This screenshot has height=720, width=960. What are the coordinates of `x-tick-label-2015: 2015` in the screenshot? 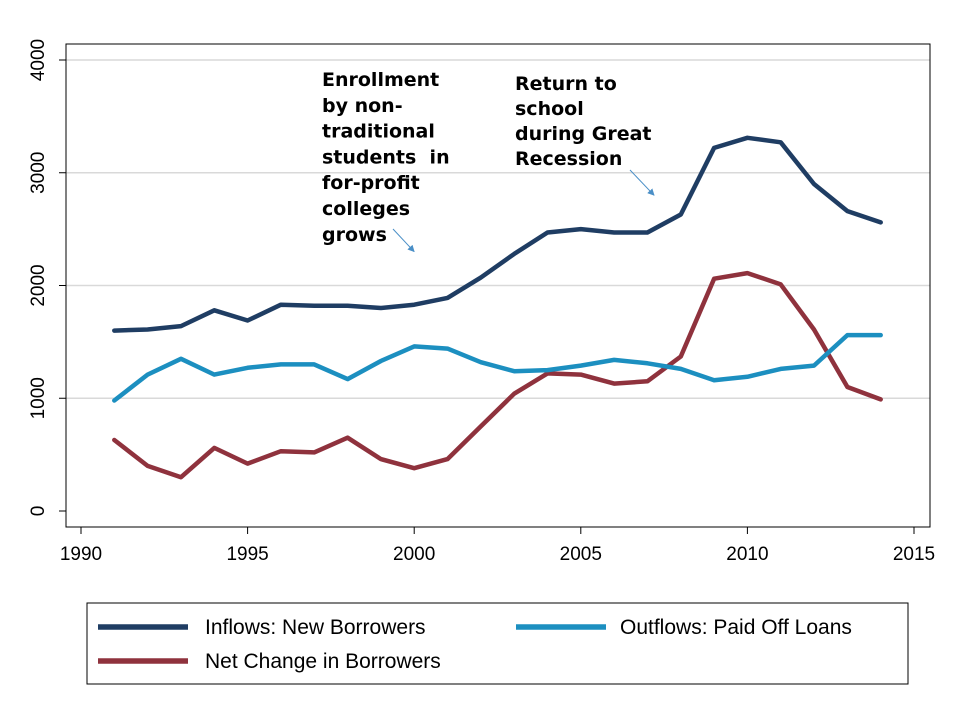 It's located at (914, 554).